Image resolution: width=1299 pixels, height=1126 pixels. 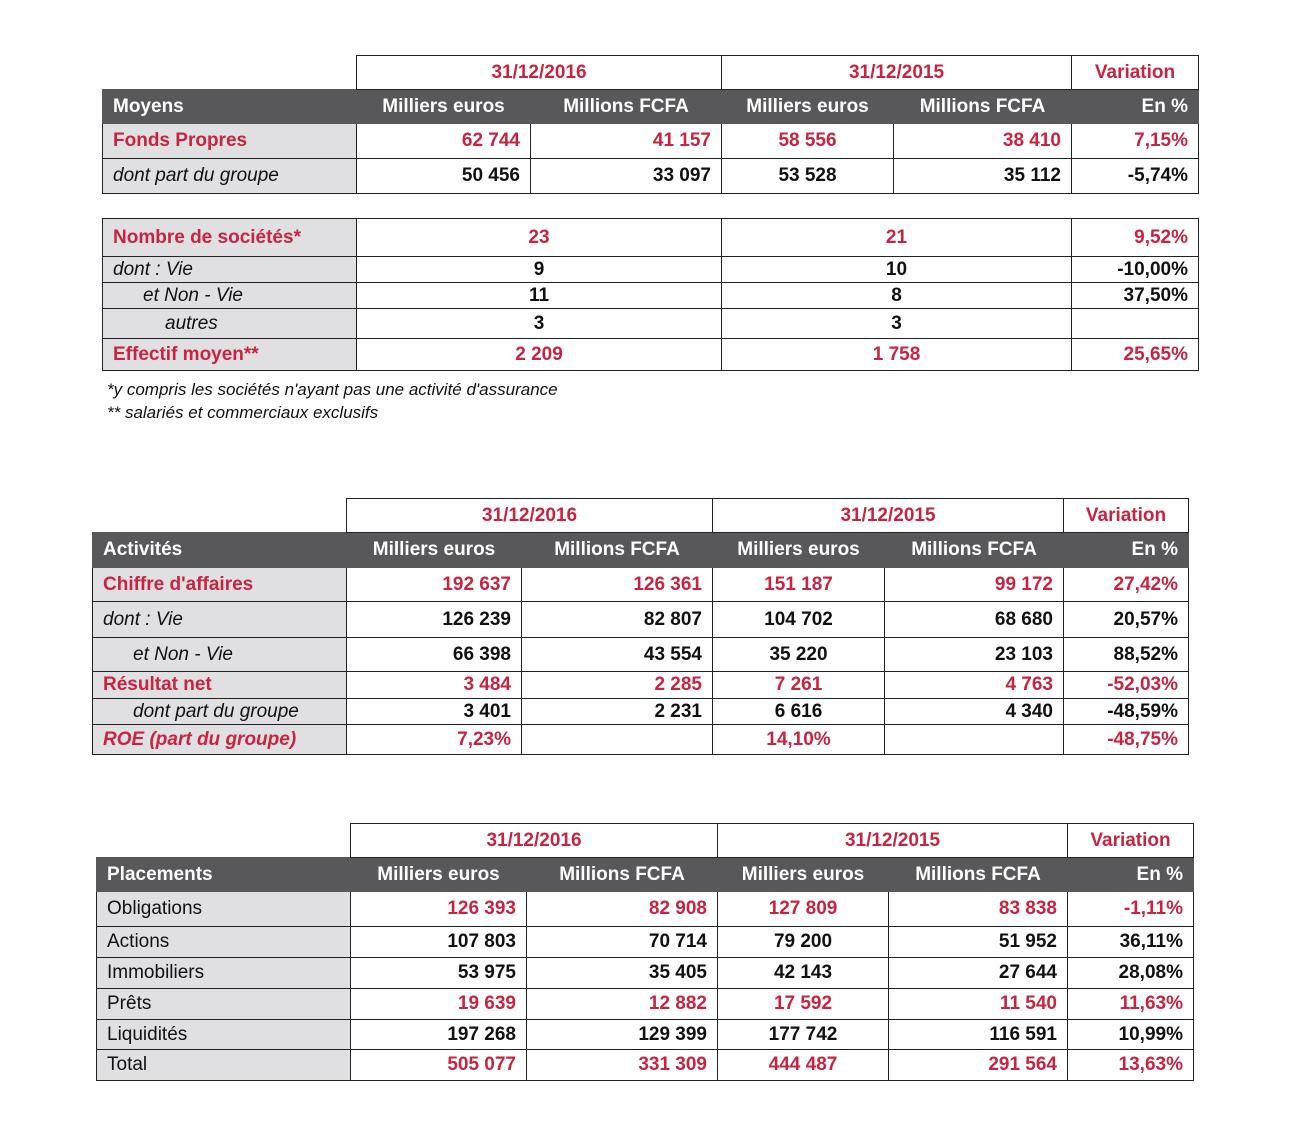 I want to click on cell: 53 975, so click(x=438, y=973).